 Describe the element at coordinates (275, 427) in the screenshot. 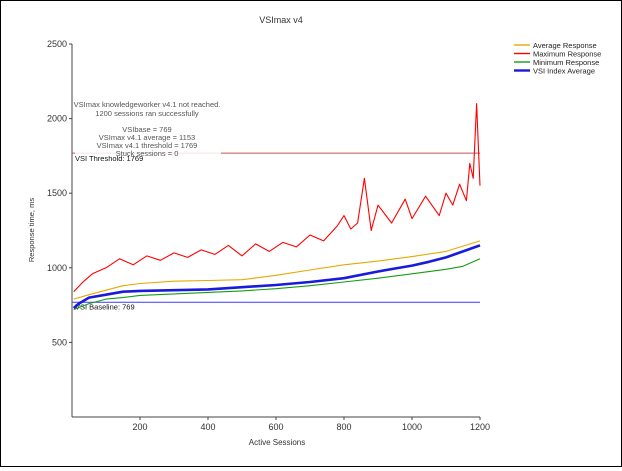

I see `x-tick-label: 600` at that location.